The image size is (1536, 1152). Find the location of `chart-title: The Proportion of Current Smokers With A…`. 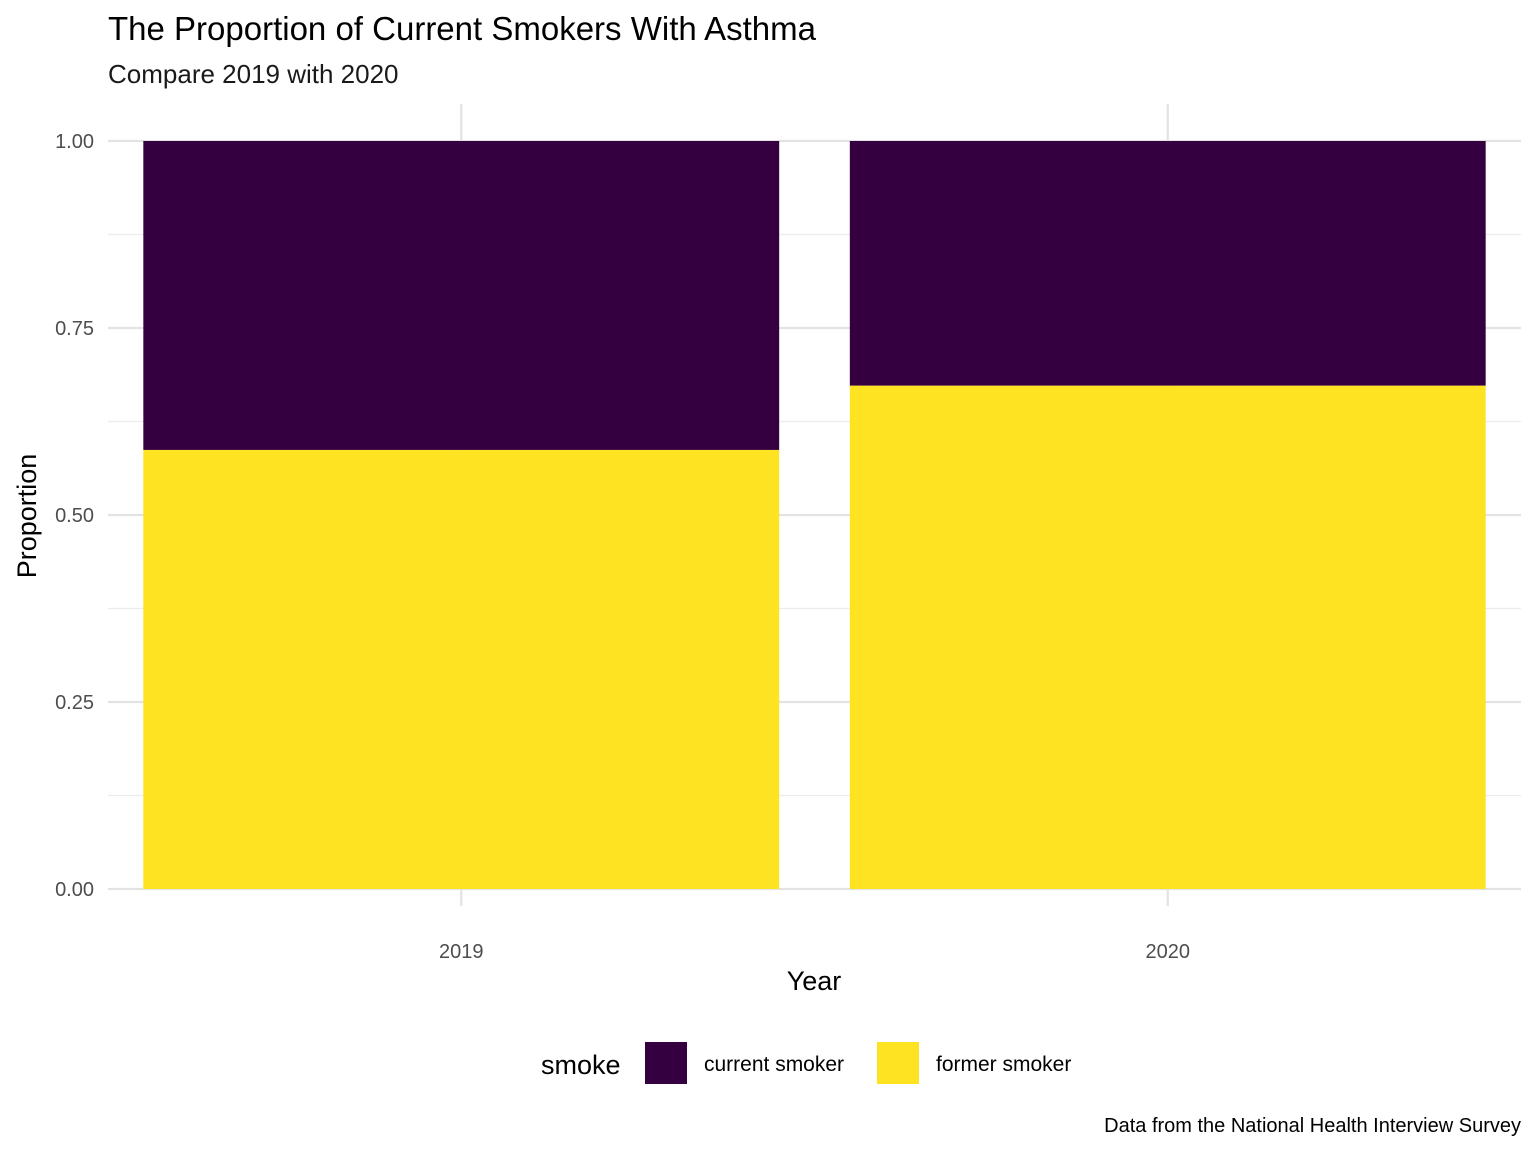

chart-title: The Proportion of Current Smokers With A… is located at coordinates (462, 28).